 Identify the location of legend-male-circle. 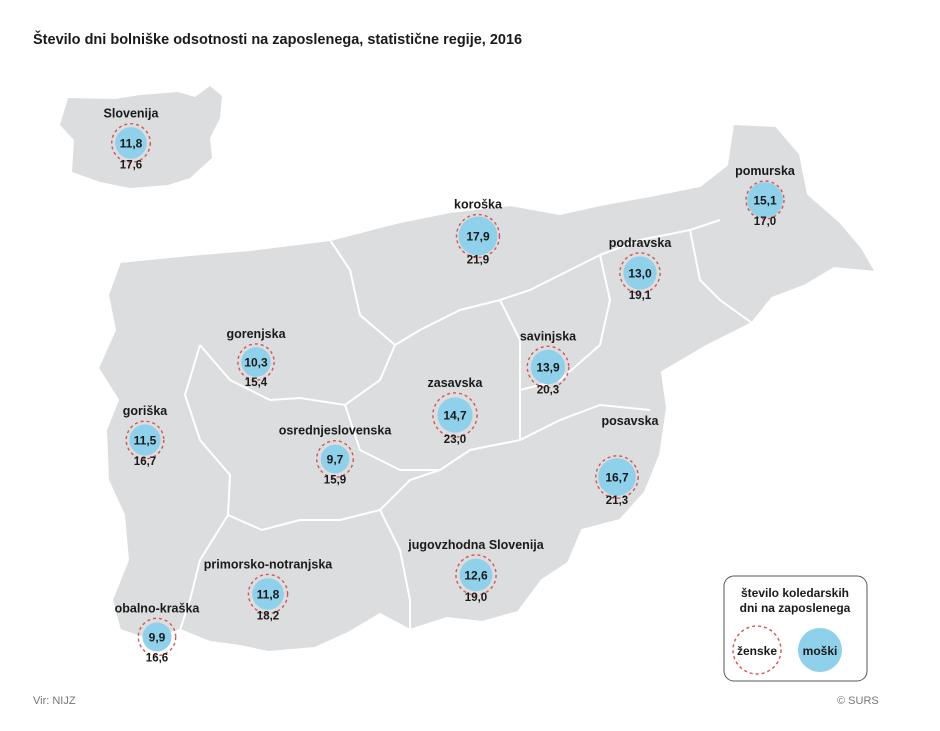
(820, 650).